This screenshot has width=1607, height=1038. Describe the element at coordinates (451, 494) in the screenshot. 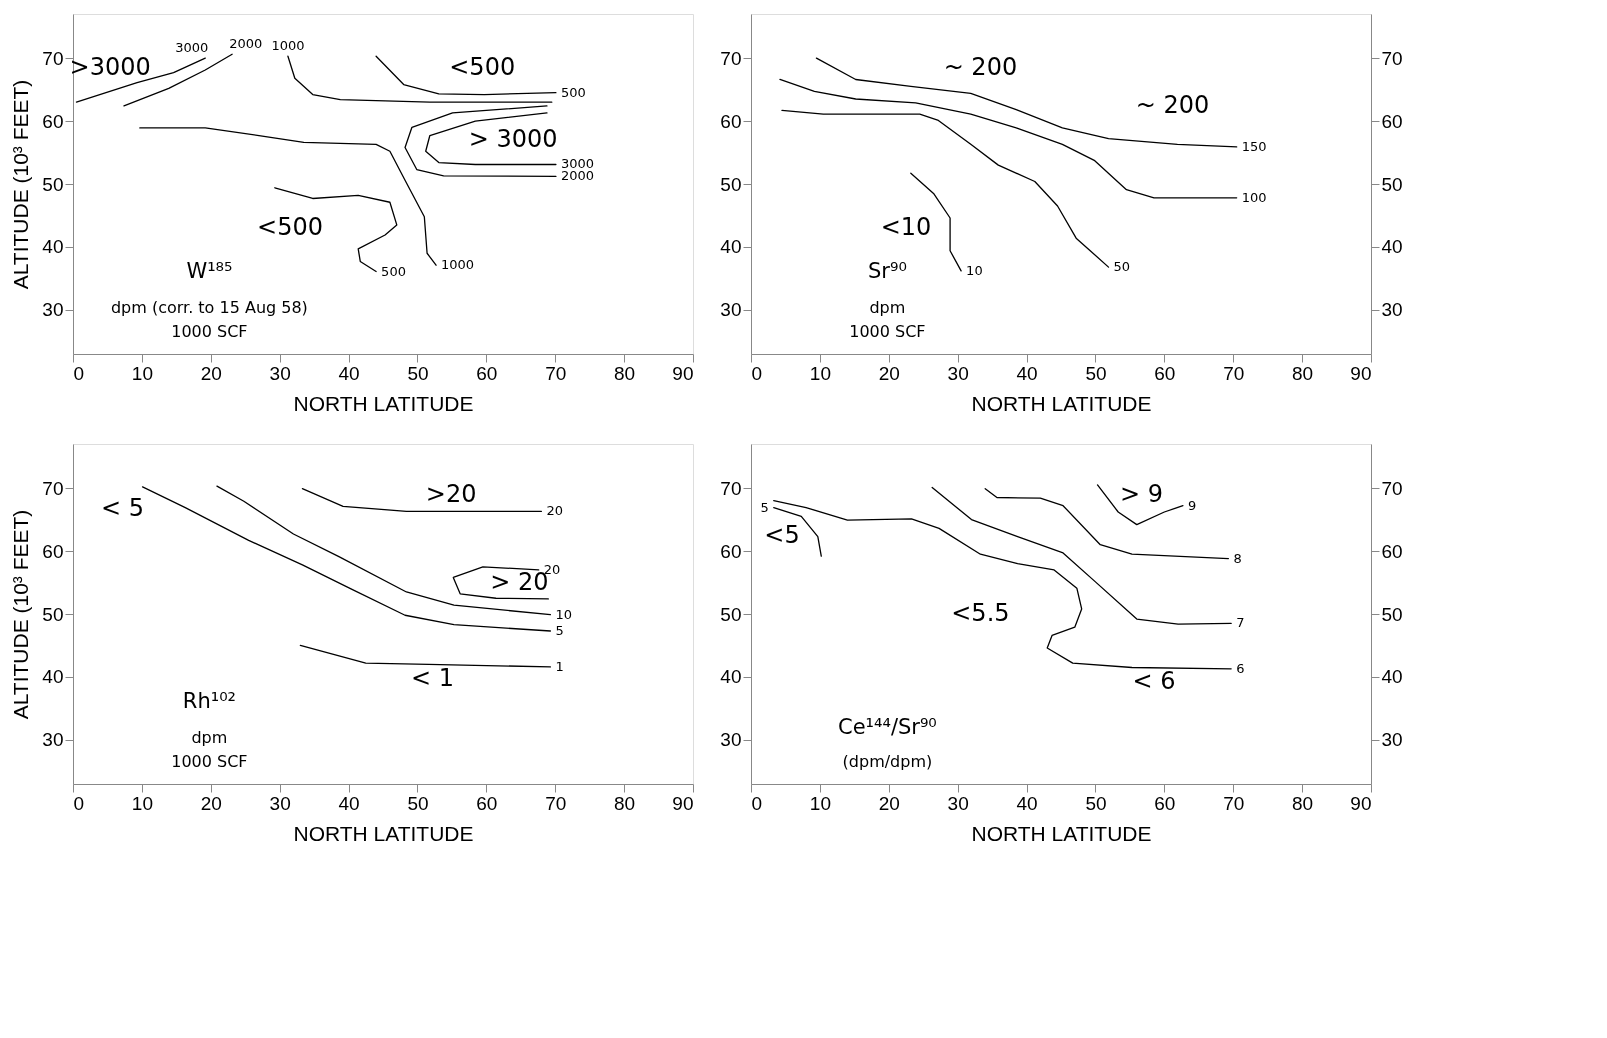

I see `annotation: >20` at that location.